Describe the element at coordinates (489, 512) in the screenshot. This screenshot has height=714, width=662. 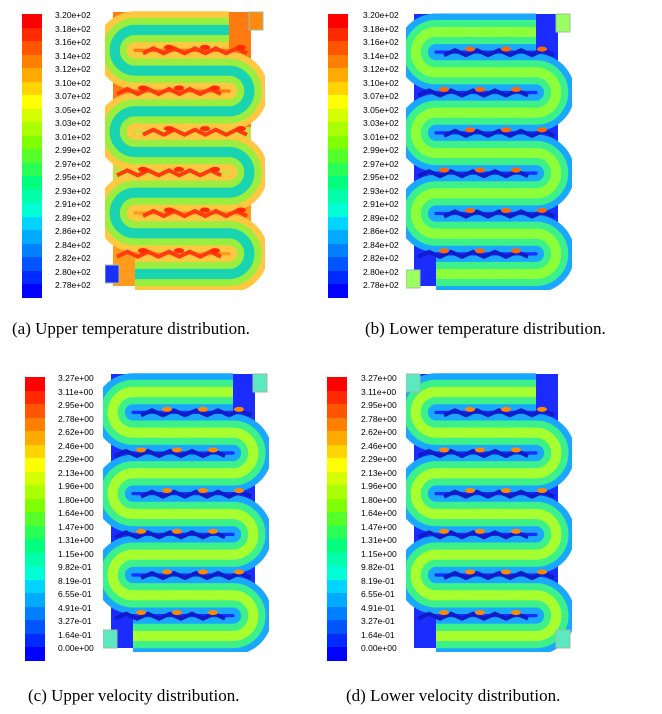
I see `contour-plot-d` at that location.